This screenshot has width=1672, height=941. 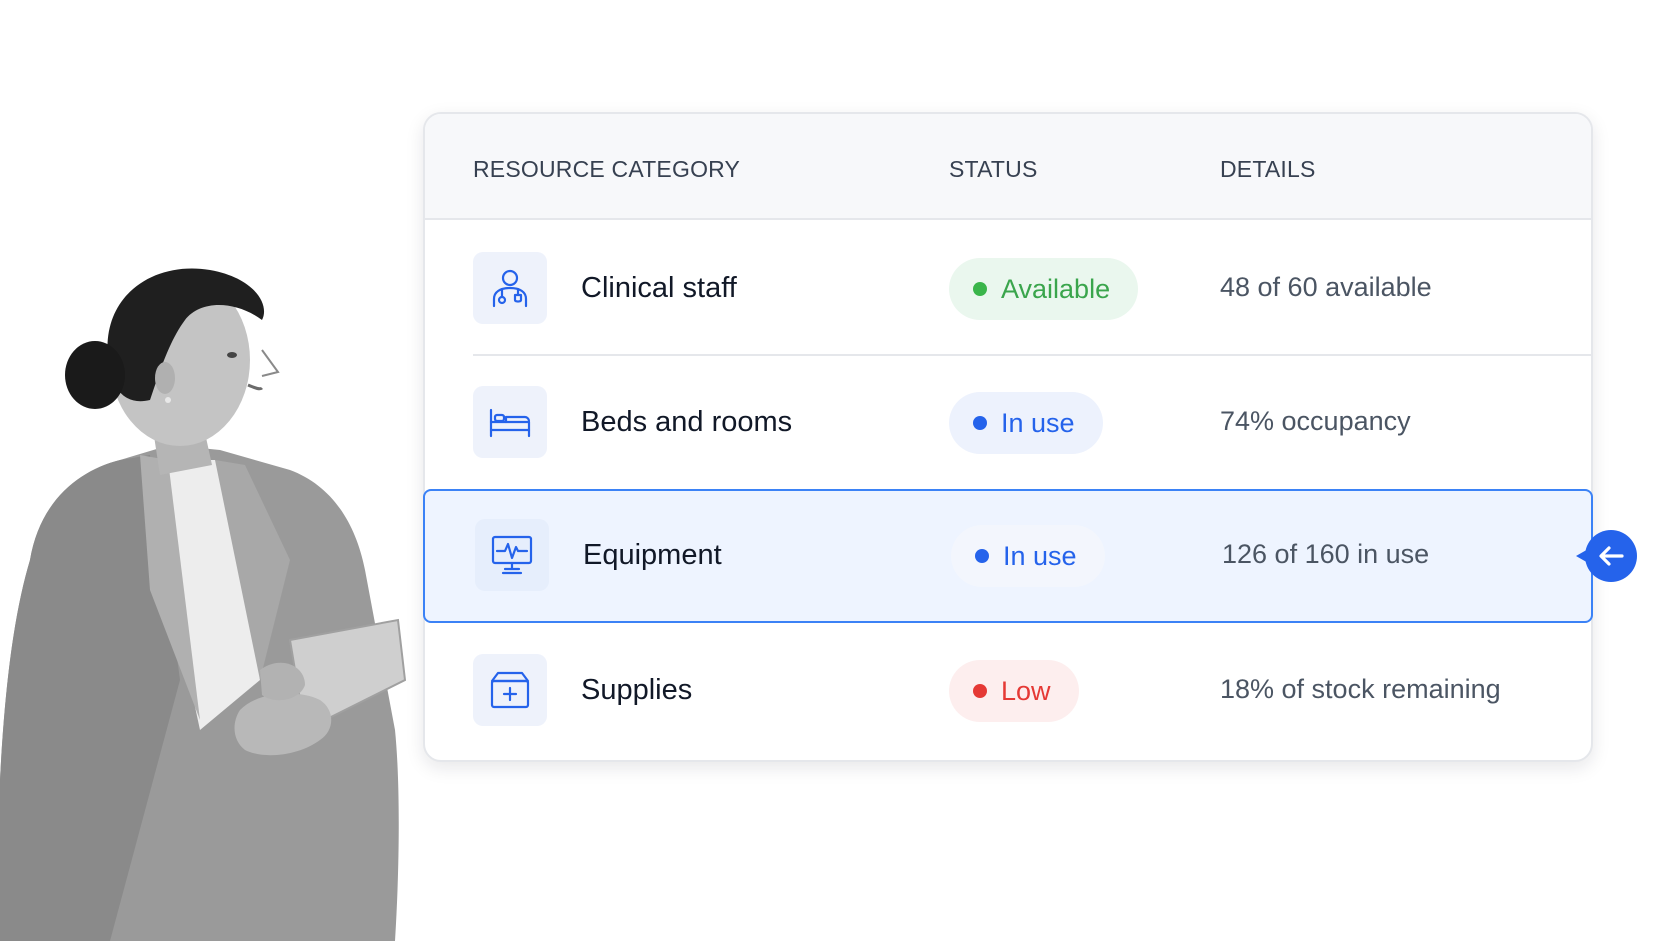 I want to click on table-row-equipment: Equipment In use 126 of 160 in use, so click(x=1008, y=556).